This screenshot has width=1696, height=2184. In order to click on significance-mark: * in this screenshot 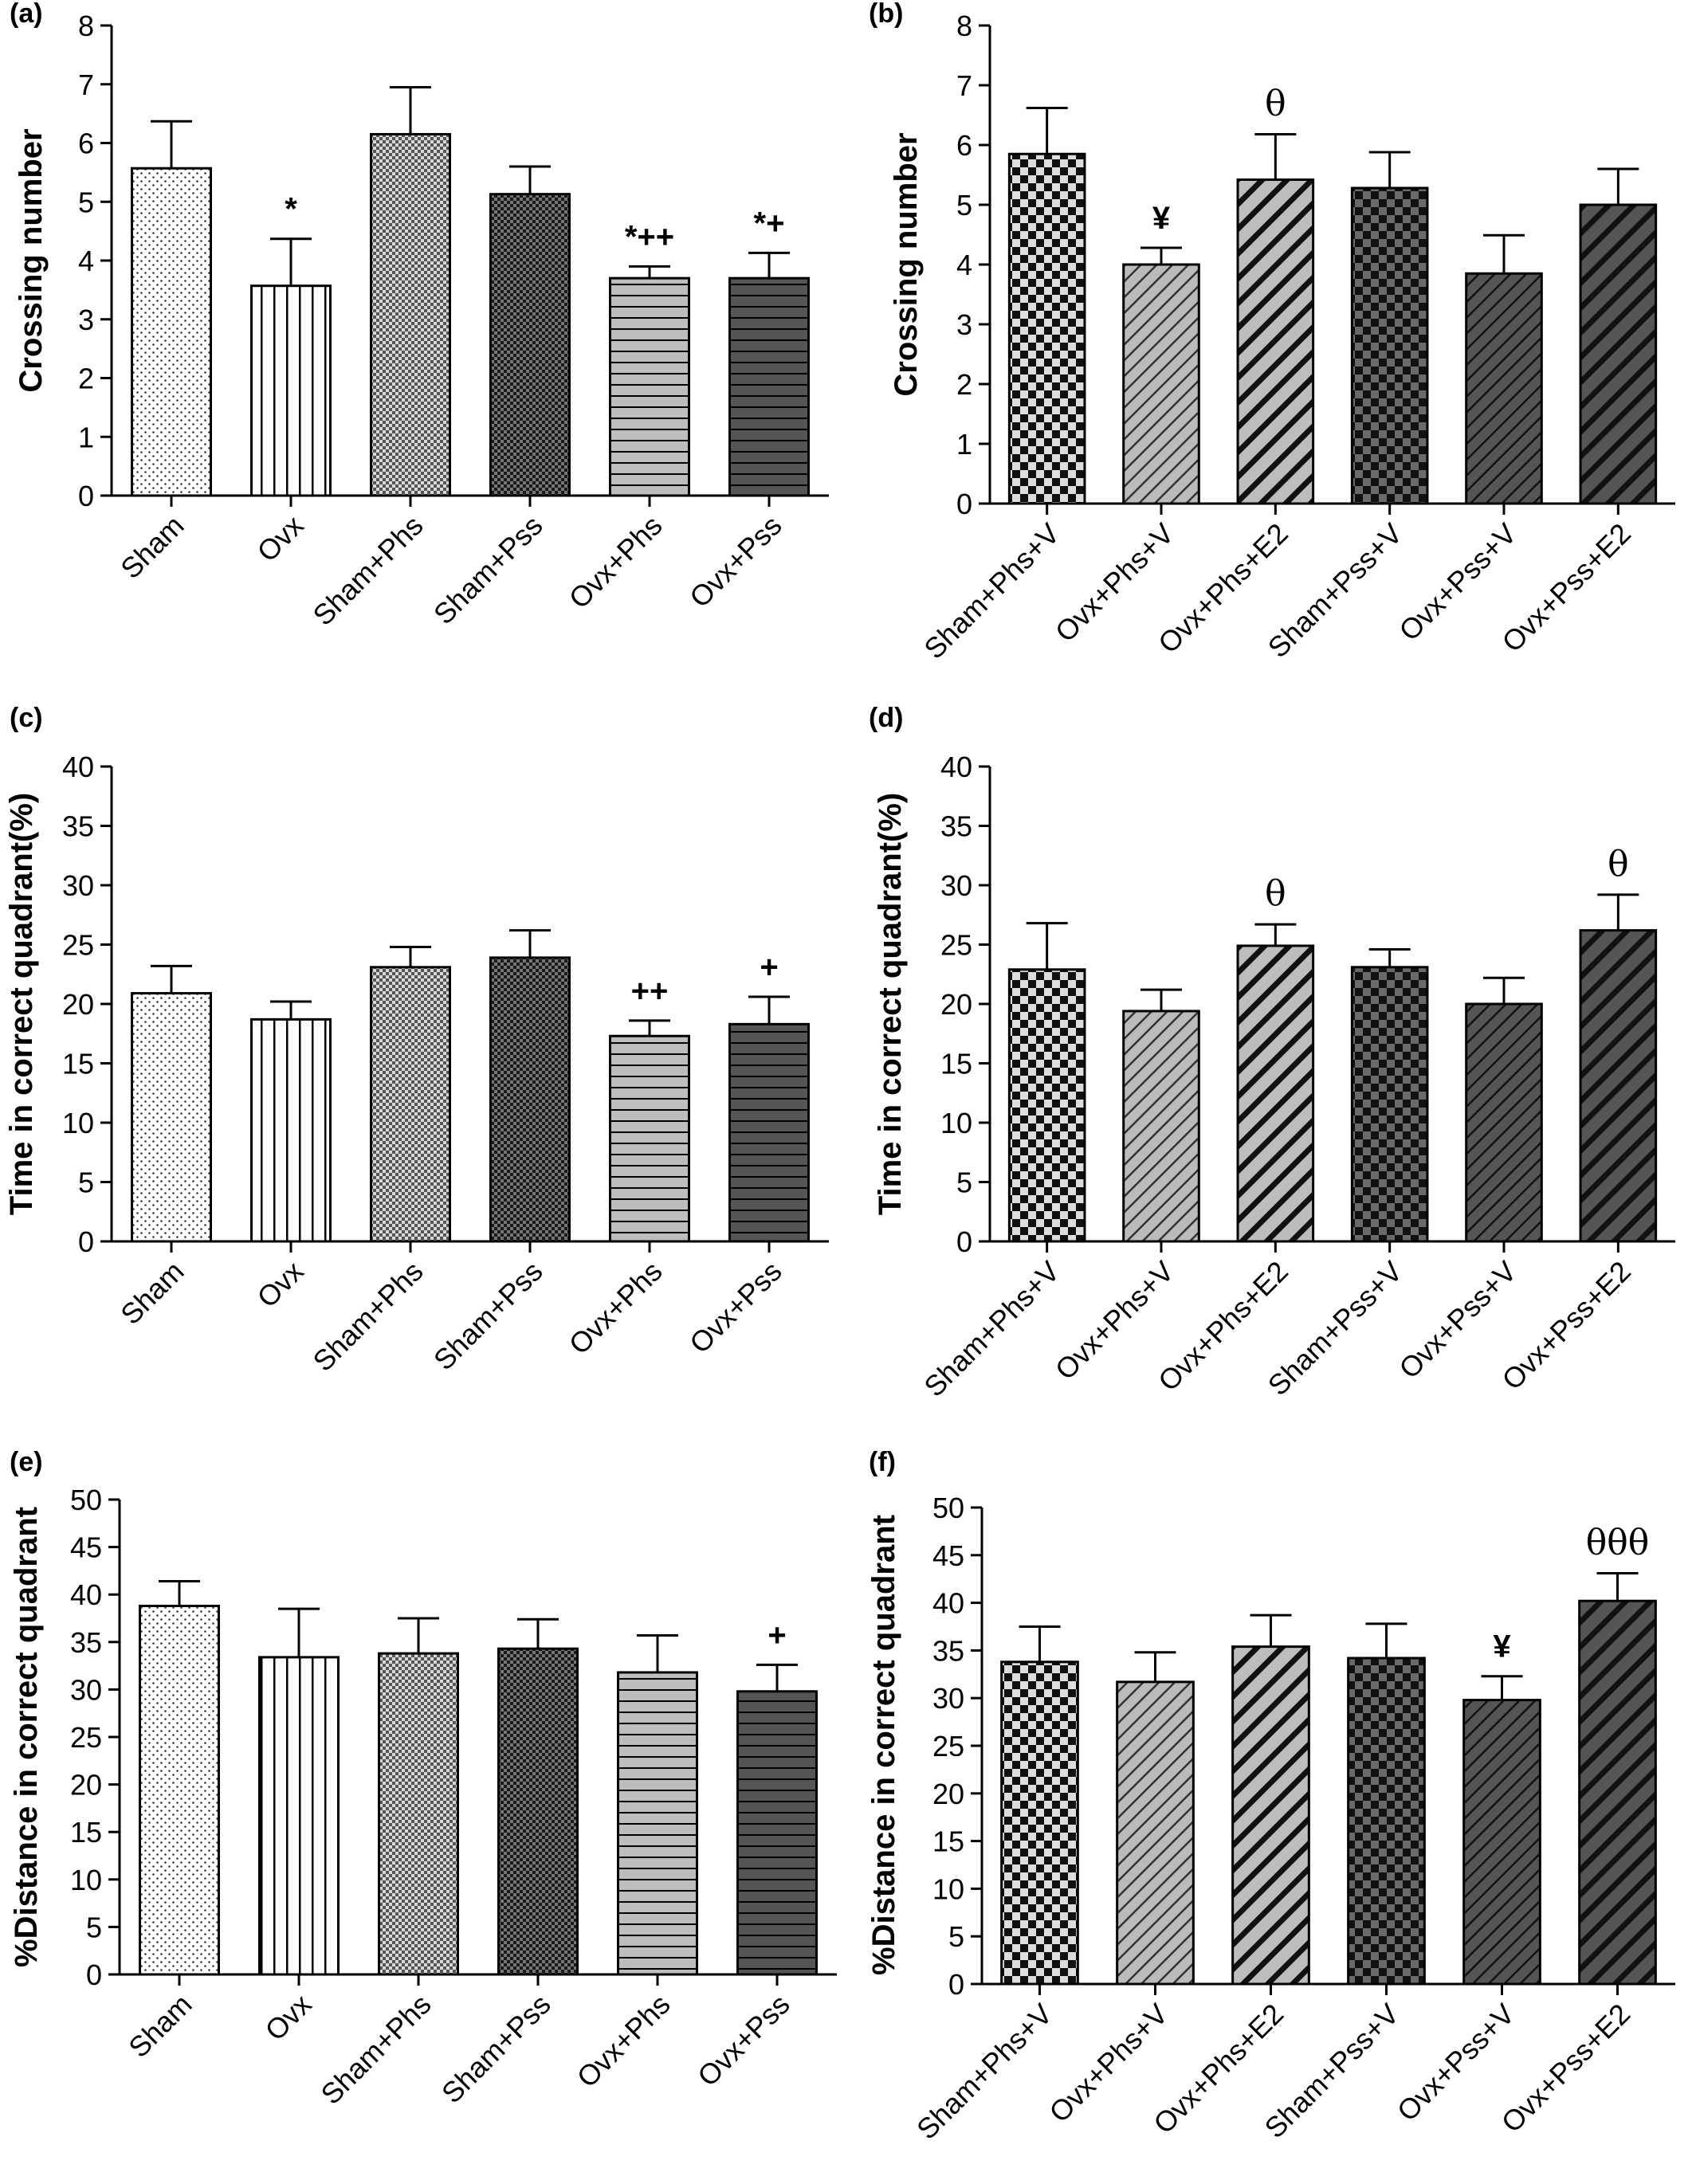, I will do `click(291, 209)`.